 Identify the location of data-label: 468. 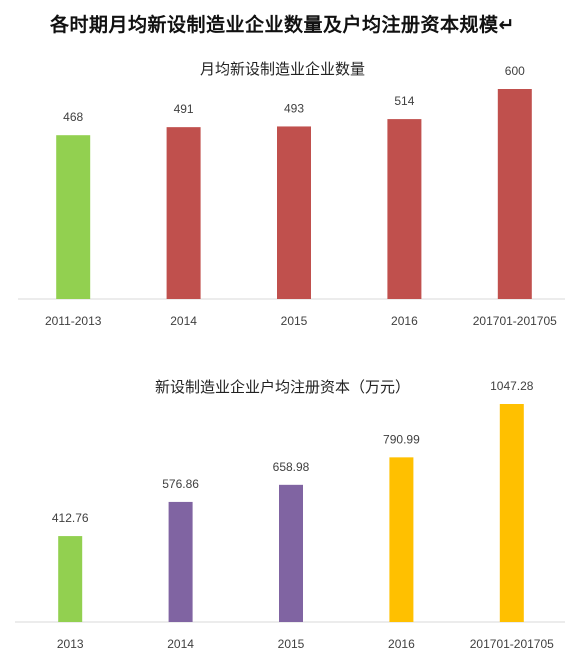
(73, 117).